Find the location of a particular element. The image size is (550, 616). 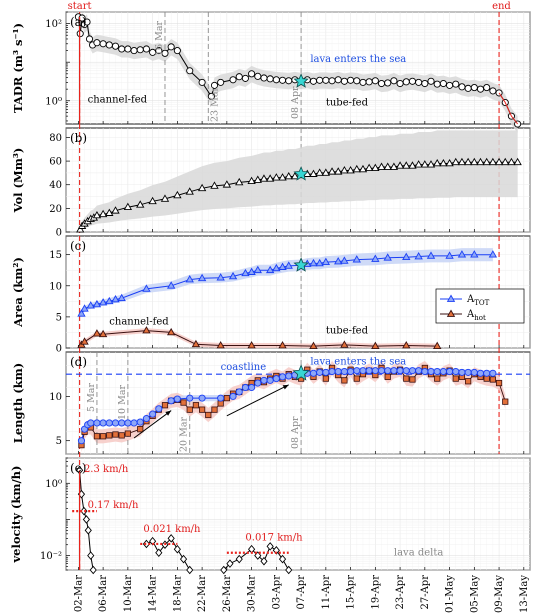

x-tick-label: 19-Apr is located at coordinates (375, 592).